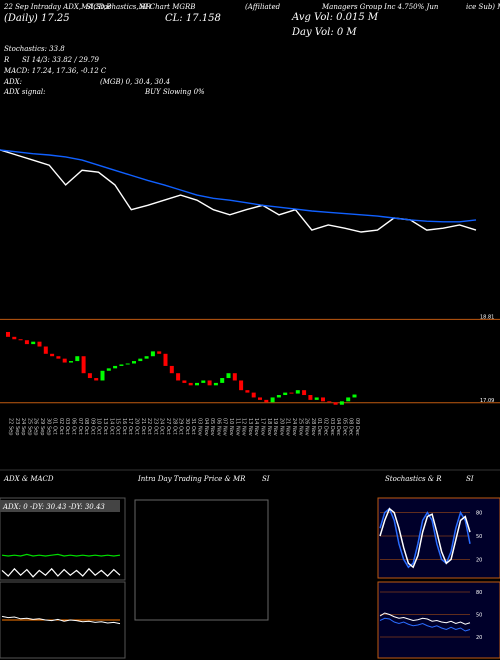 This screenshot has width=500, height=660. I want to click on x-tick-label: 11 Nov, so click(237, 427).